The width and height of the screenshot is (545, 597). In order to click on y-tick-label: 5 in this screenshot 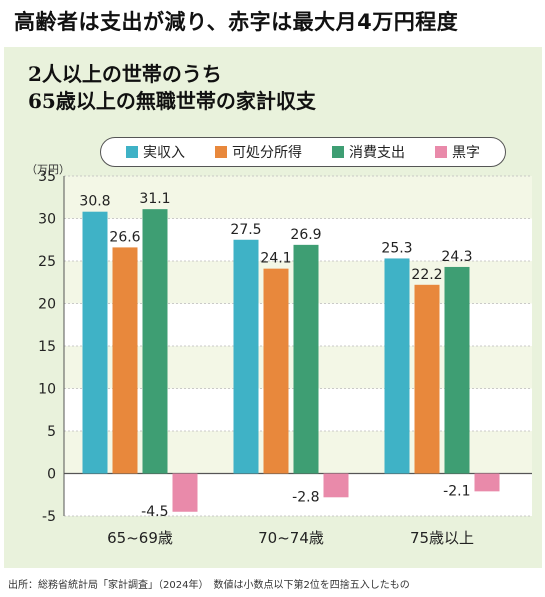, I will do `click(51, 432)`.